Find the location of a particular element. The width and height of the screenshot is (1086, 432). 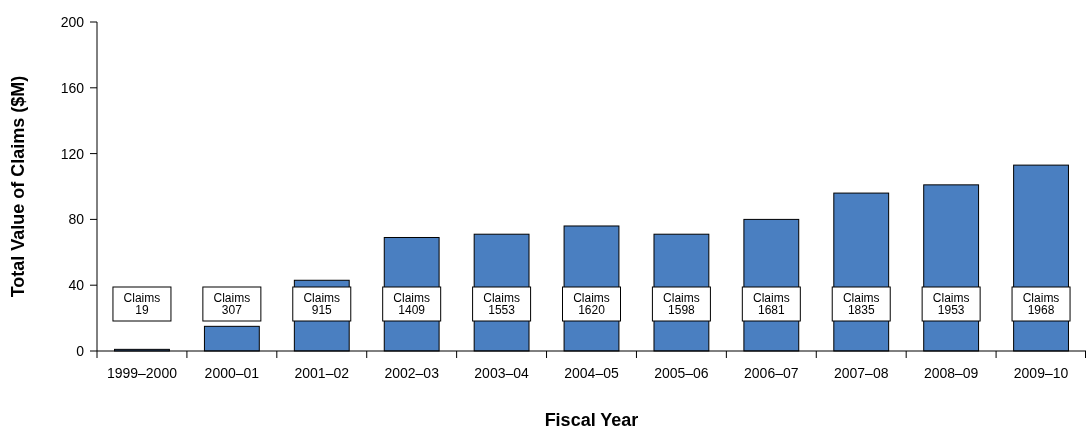

annotation: Claims 1553 is located at coordinates (501, 304).